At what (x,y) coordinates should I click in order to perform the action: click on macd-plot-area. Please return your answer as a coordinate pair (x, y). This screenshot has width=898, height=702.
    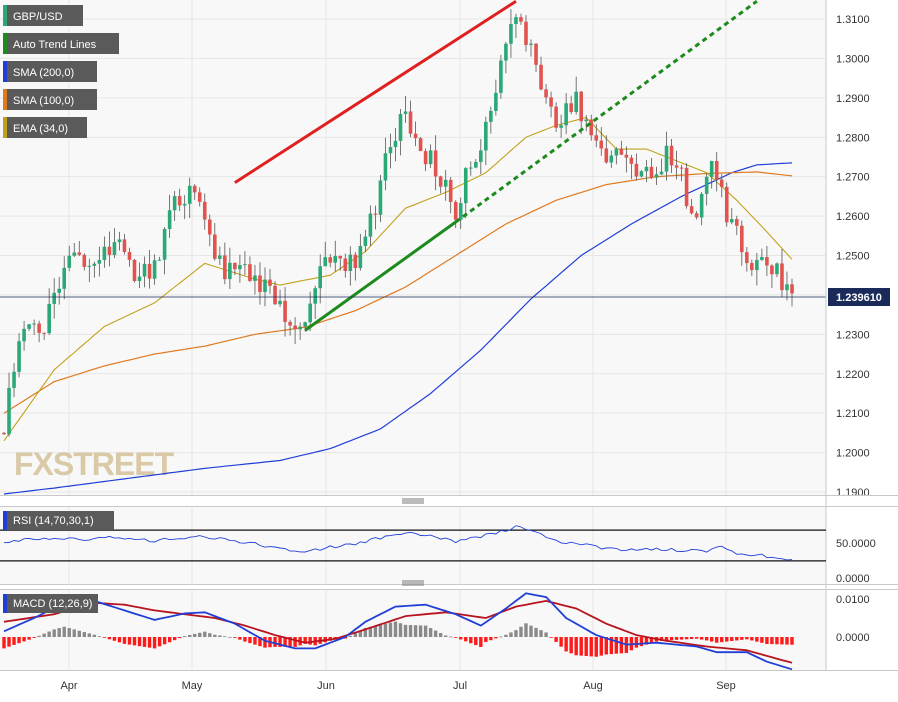
    Looking at the image, I should click on (413, 630).